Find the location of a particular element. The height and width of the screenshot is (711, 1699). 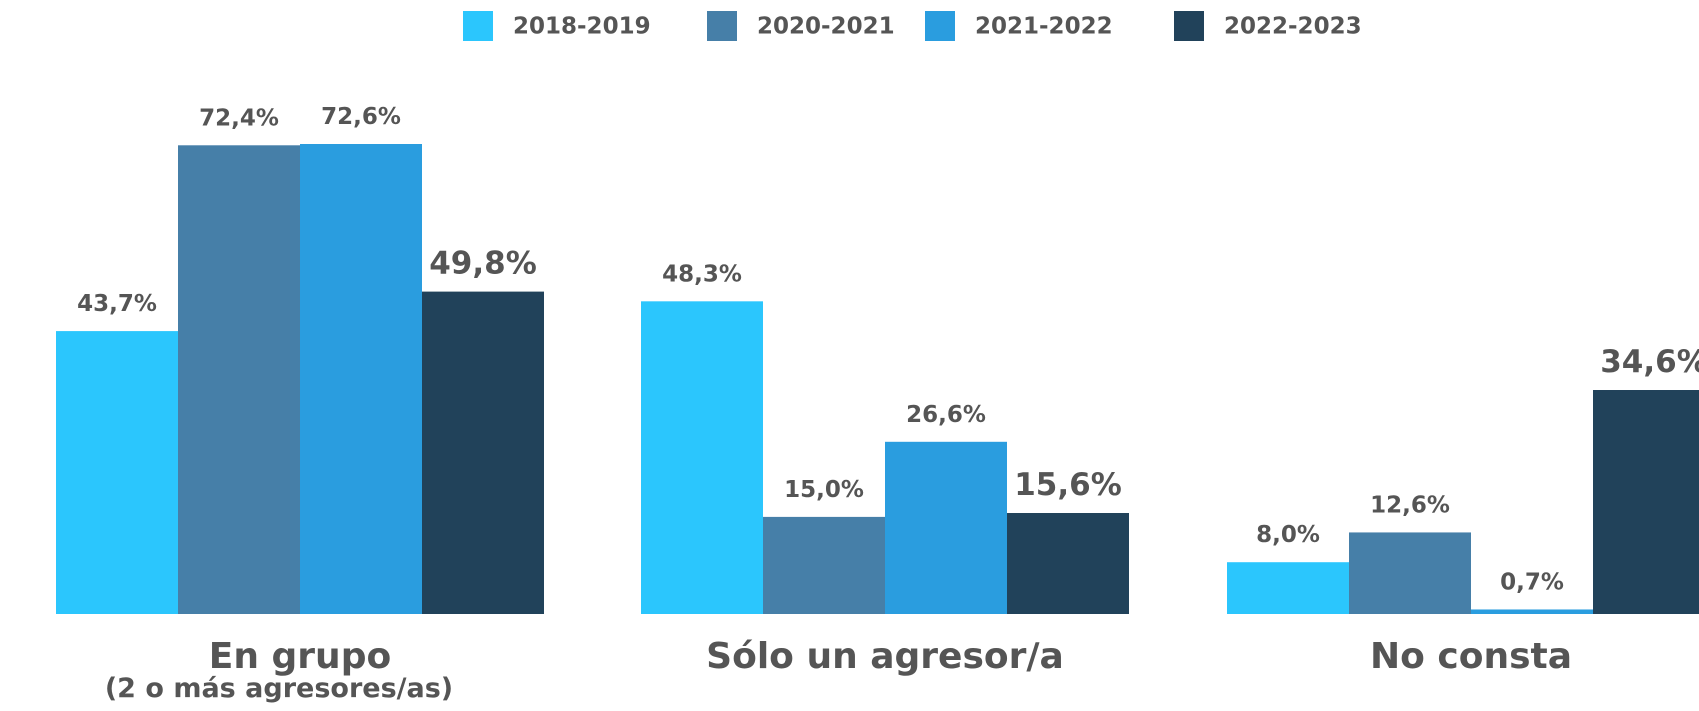

category-label: En grupo is located at coordinates (300, 656).